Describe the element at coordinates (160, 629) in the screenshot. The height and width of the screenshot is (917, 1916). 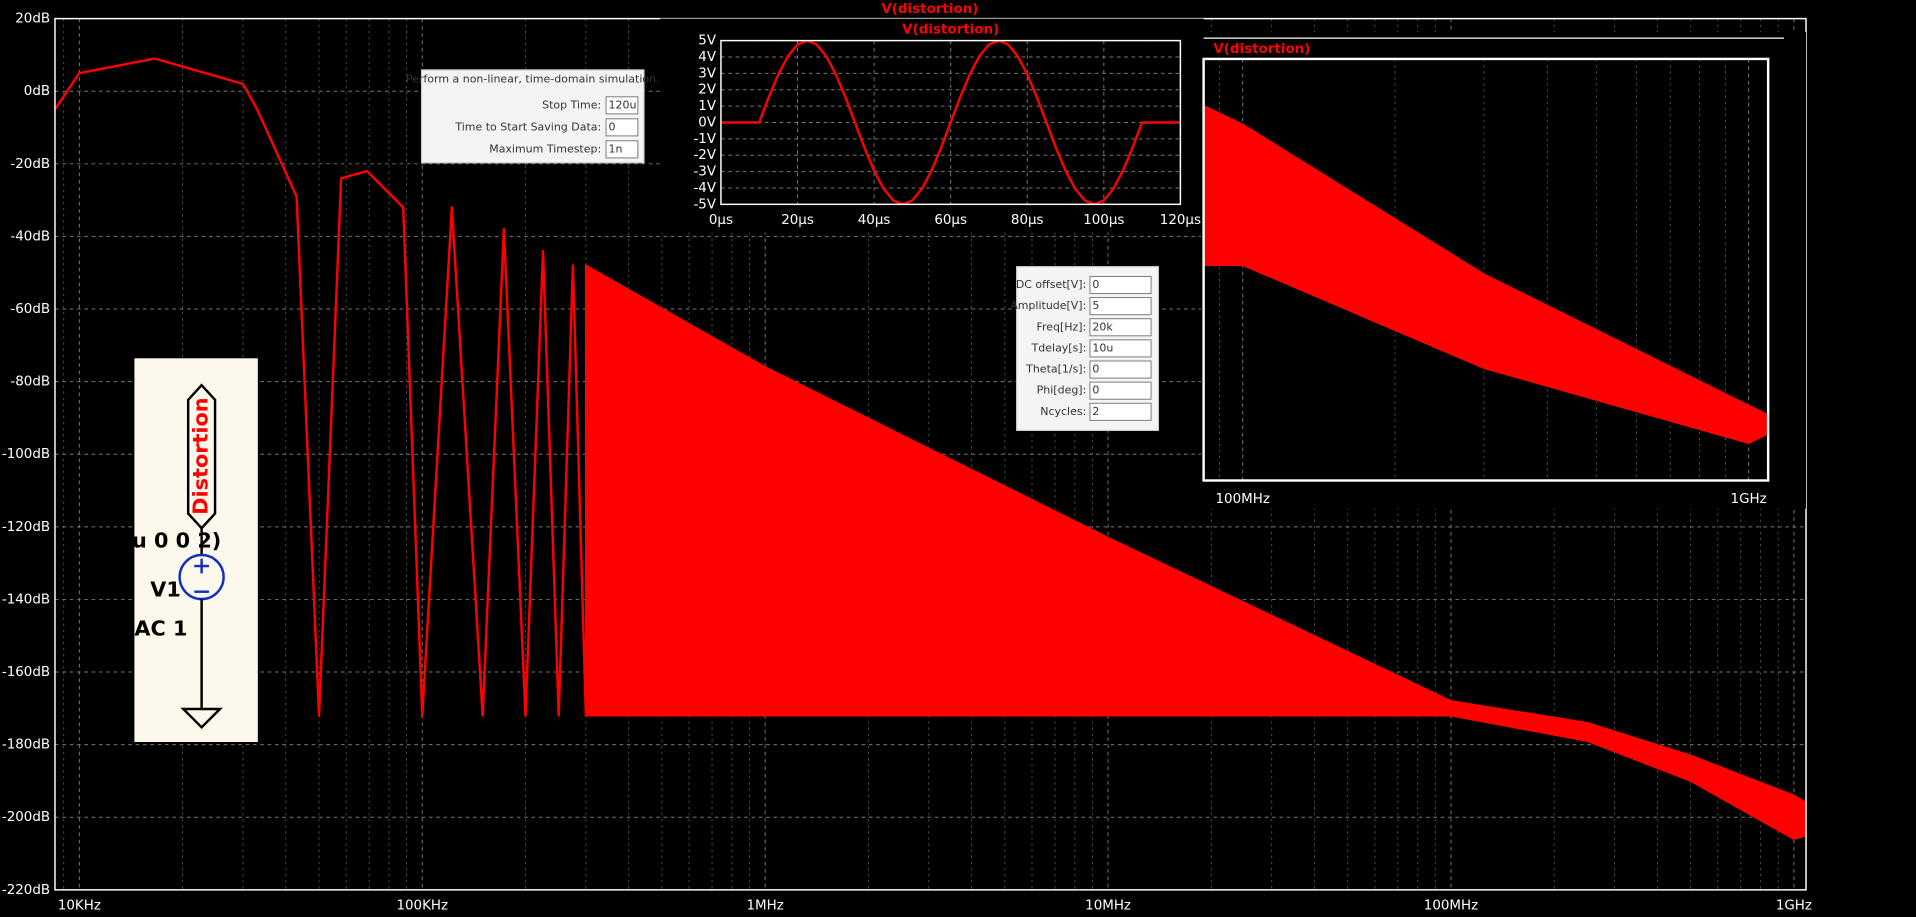
I see `ac-spec: AC 1` at that location.